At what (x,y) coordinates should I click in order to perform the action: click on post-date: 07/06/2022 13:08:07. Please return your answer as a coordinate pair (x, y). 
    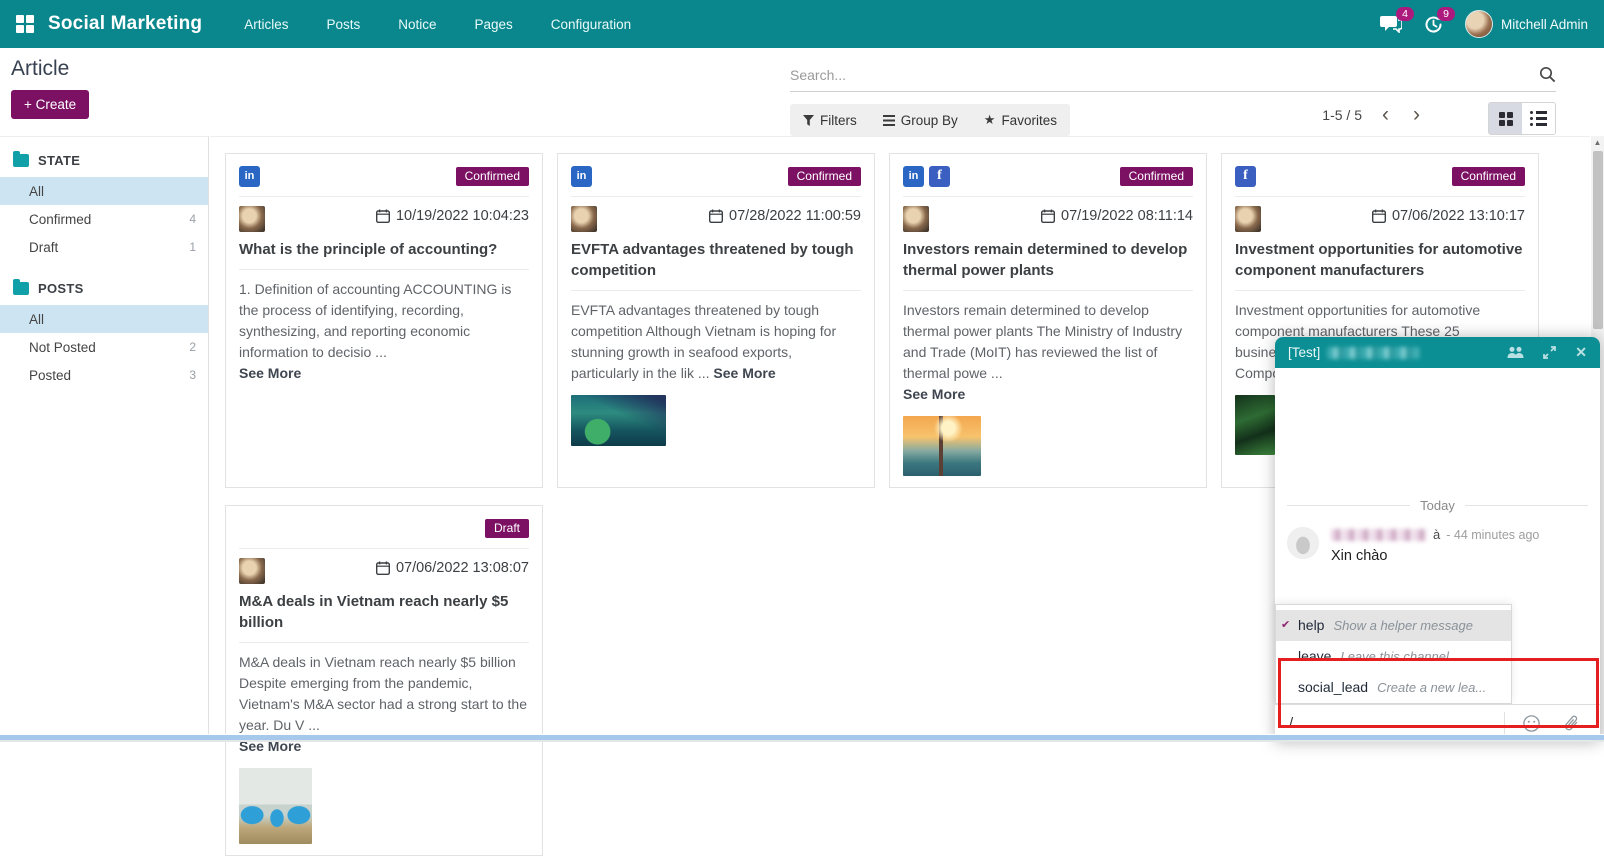
    Looking at the image, I should click on (462, 568).